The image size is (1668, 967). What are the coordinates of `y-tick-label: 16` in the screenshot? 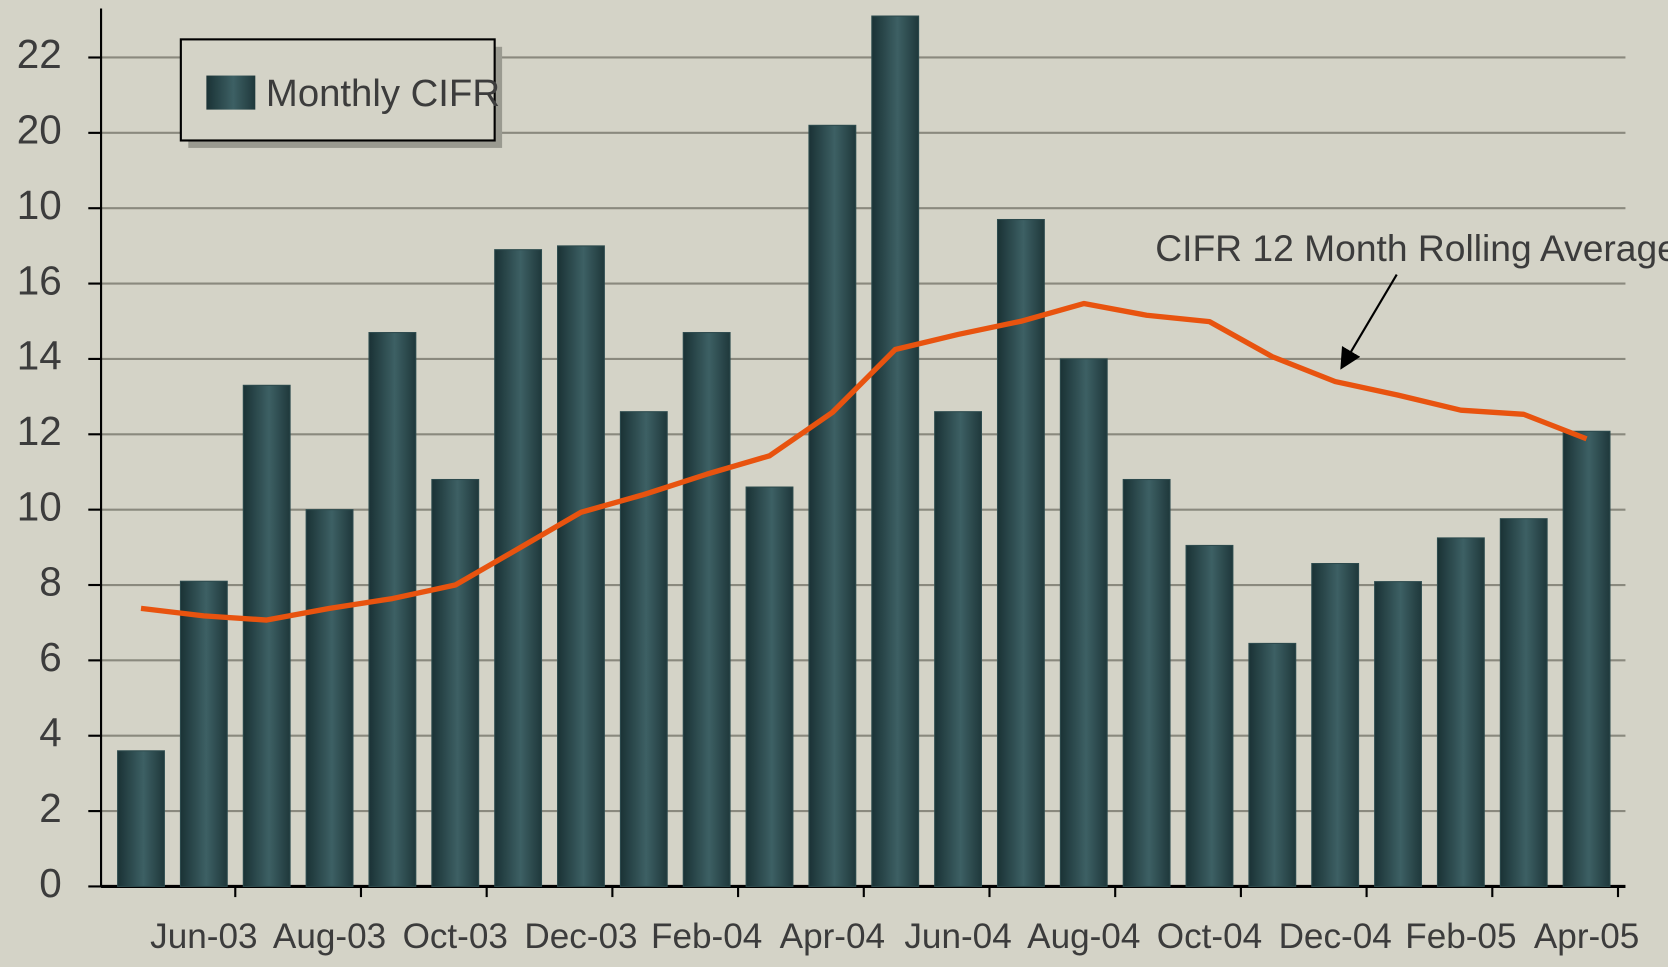 It's located at (39, 280).